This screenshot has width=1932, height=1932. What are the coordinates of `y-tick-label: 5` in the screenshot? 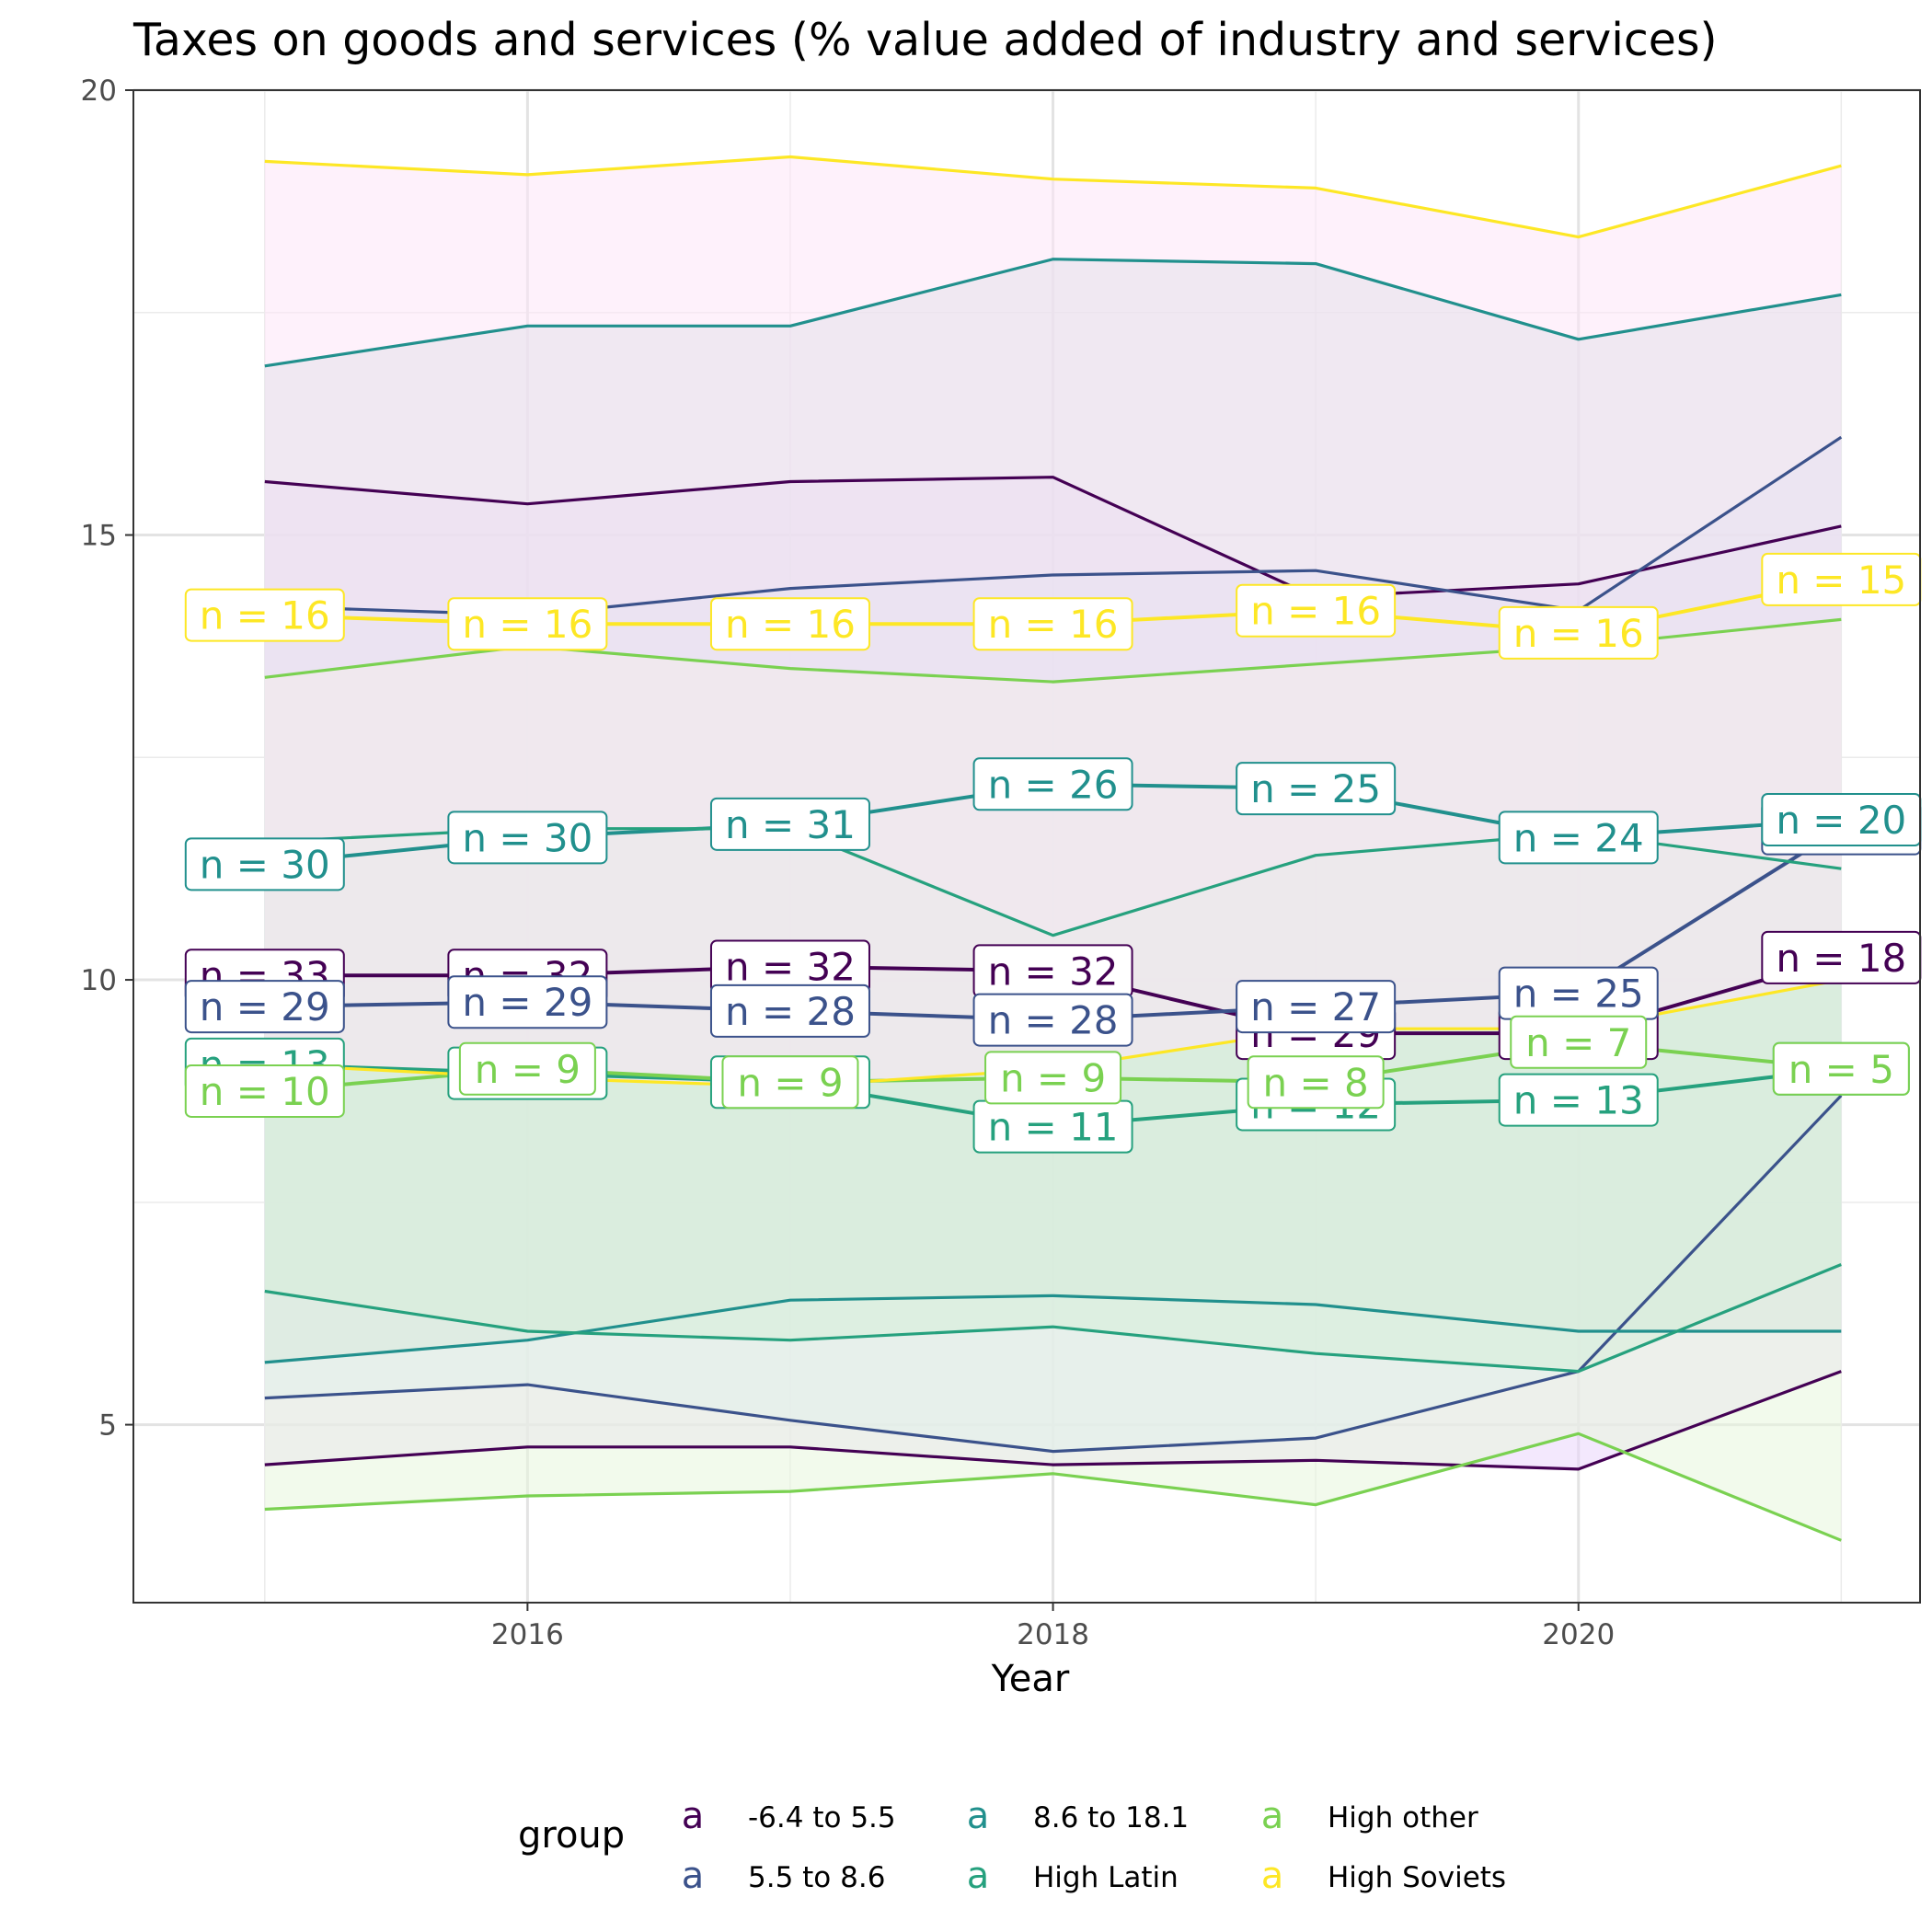 It's located at (107, 1426).